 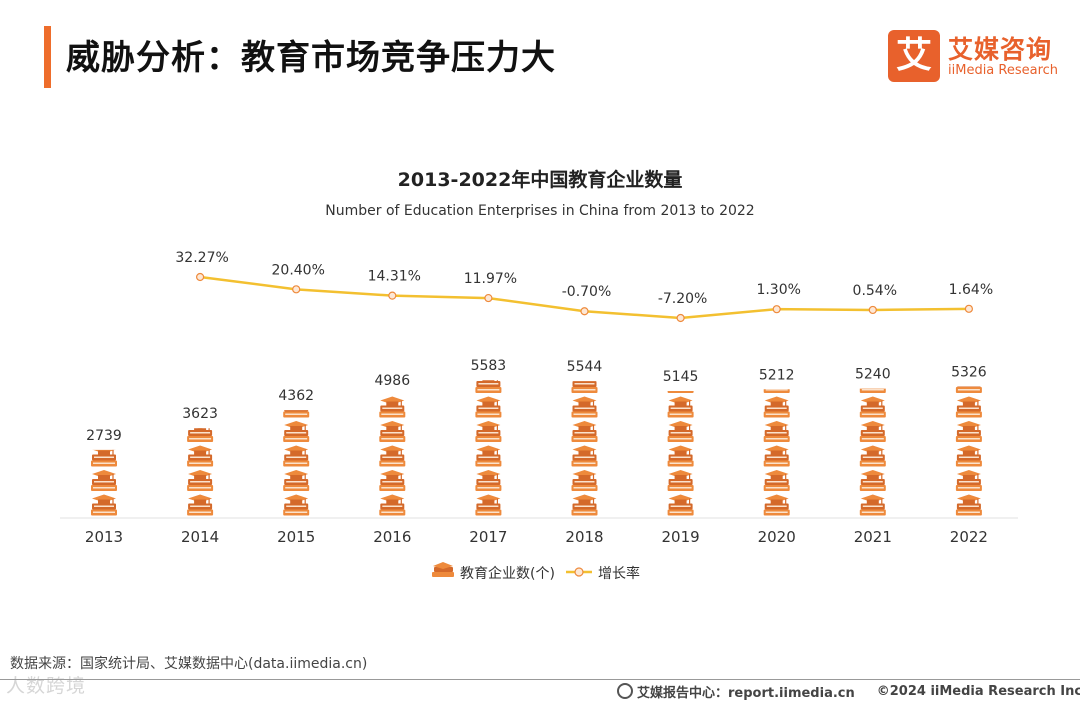 What do you see at coordinates (873, 375) in the screenshot?
I see `bar-value-label: 5240` at bounding box center [873, 375].